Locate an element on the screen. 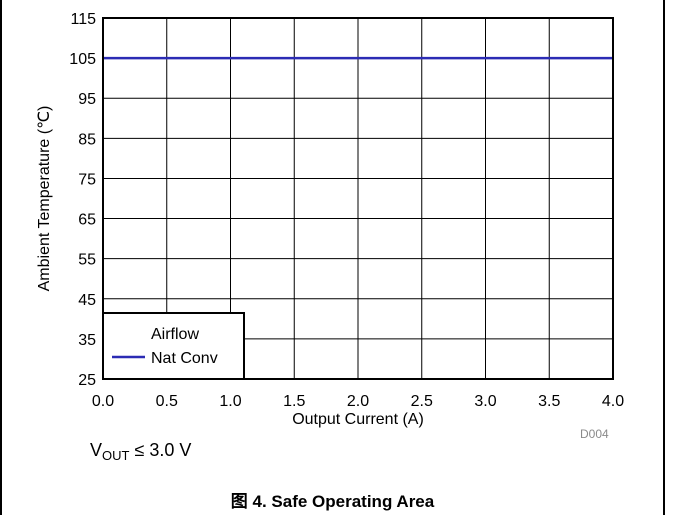  page-border-left is located at coordinates (1, 257).